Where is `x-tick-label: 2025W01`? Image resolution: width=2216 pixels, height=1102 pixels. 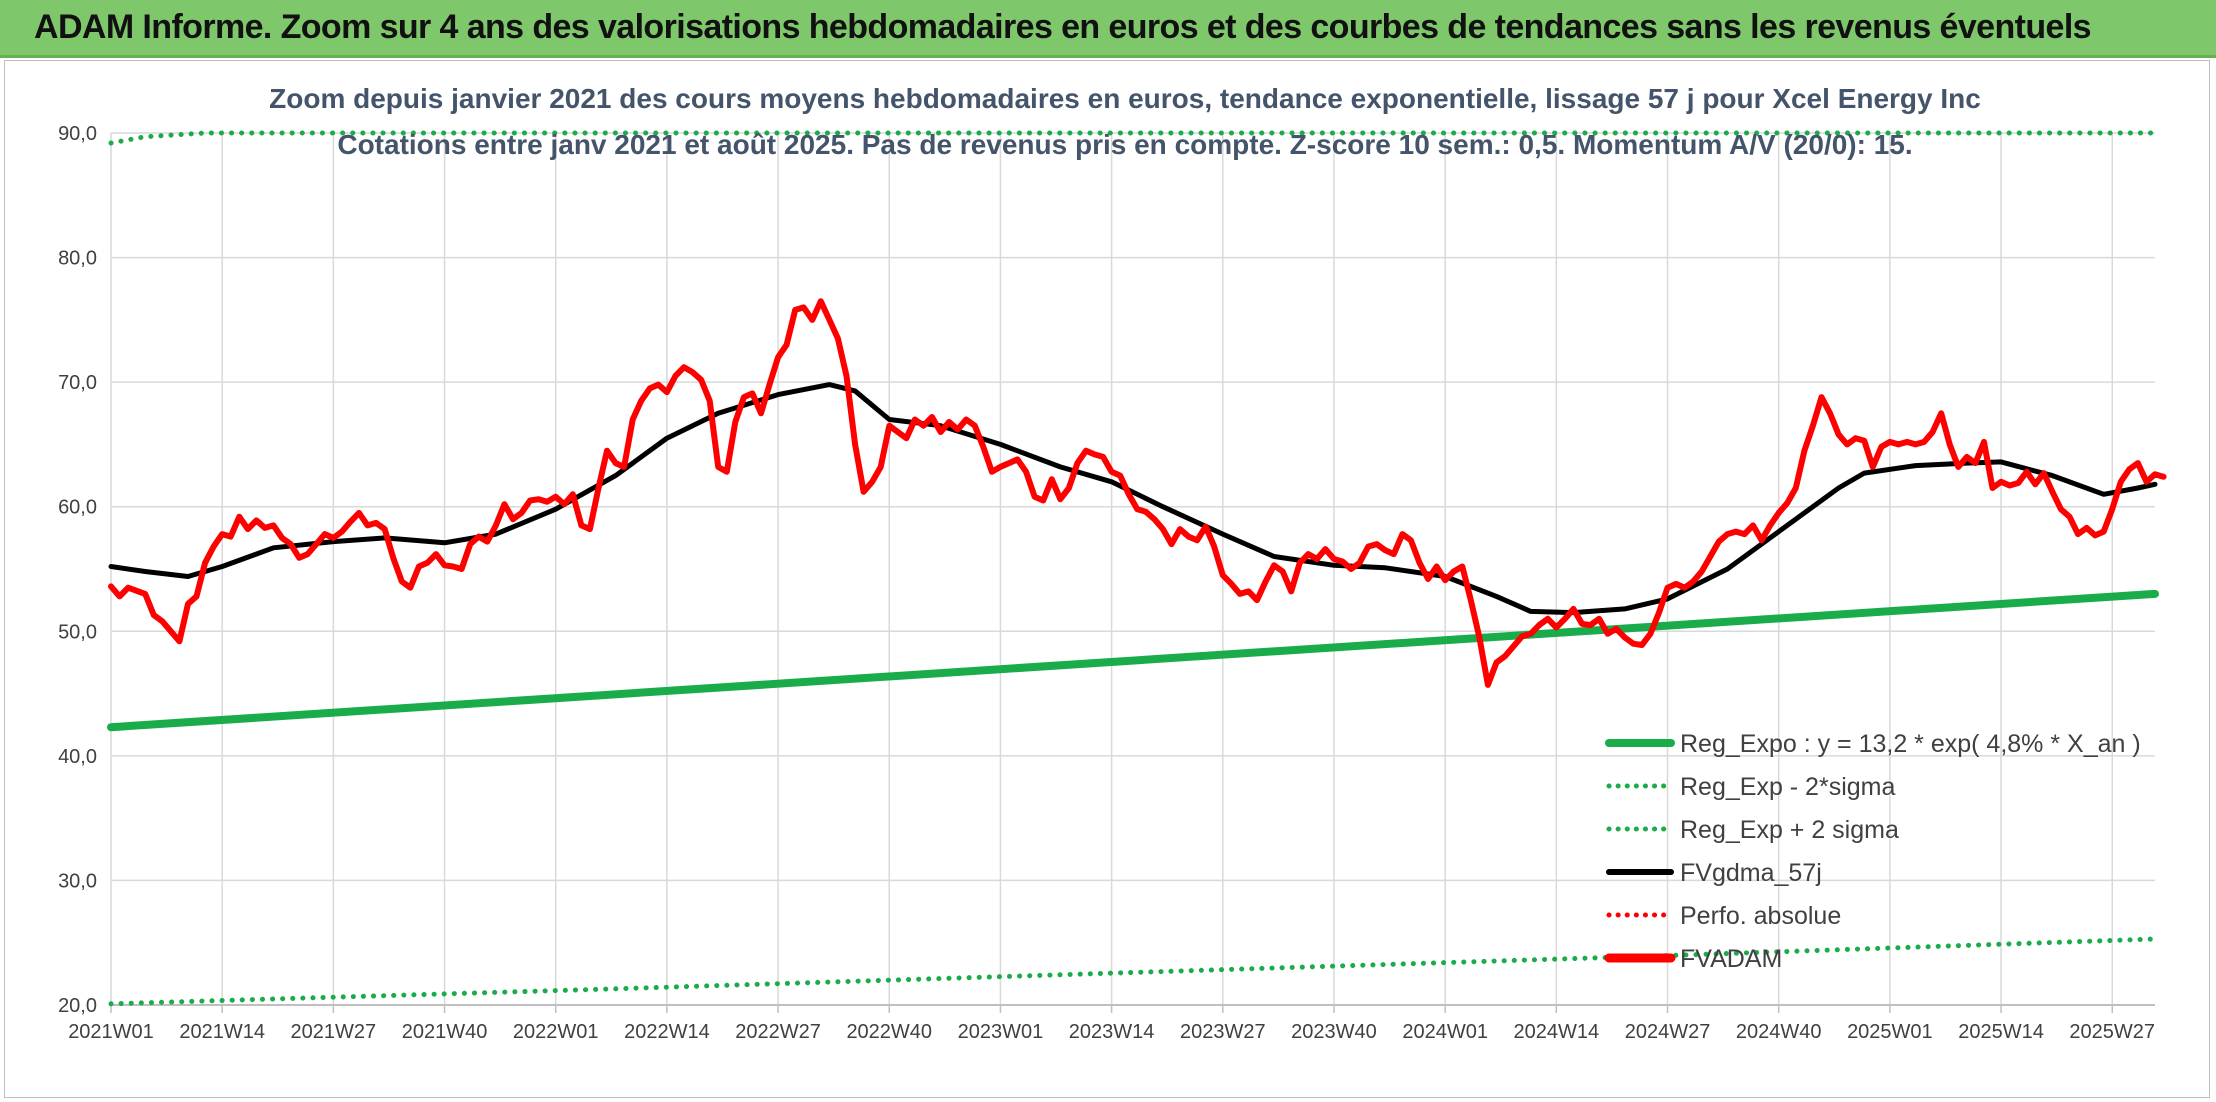
x-tick-label: 2025W01 is located at coordinates (1890, 1032).